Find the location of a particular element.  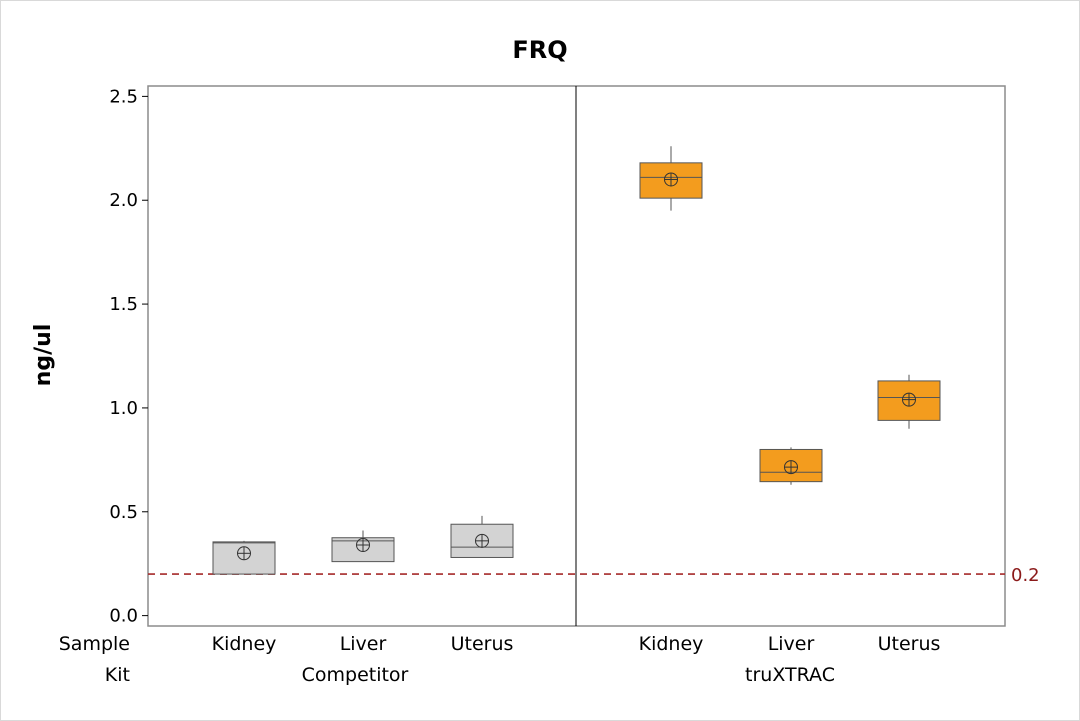

y-axis-label: ng/ul is located at coordinates (43, 355).